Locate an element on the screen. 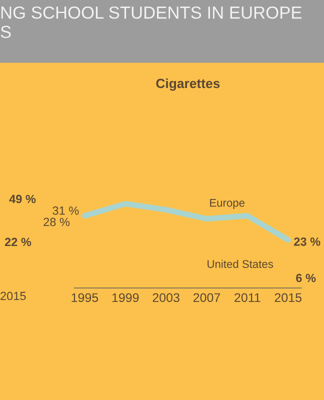  text: NG SCHOOL STUDENTS IN EUROPE S is located at coordinates (151, 22).